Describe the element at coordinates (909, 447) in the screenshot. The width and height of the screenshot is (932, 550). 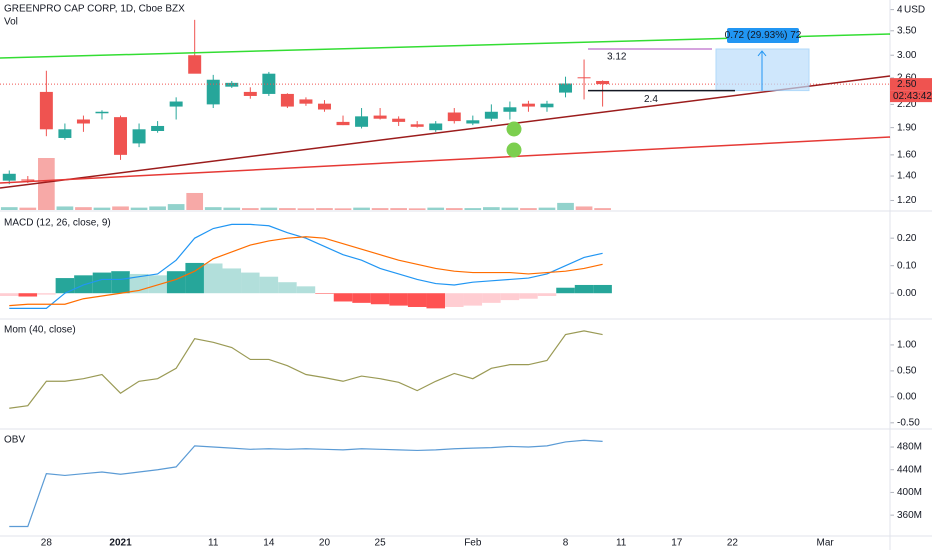
I see `y-tick-label: 480M` at that location.